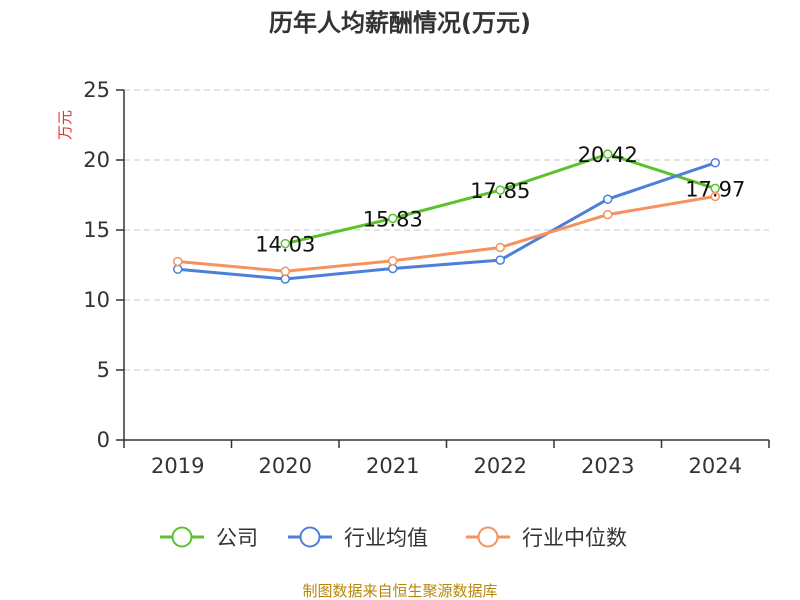 This screenshot has width=800, height=600. I want to click on data-label: 17.85, so click(500, 191).